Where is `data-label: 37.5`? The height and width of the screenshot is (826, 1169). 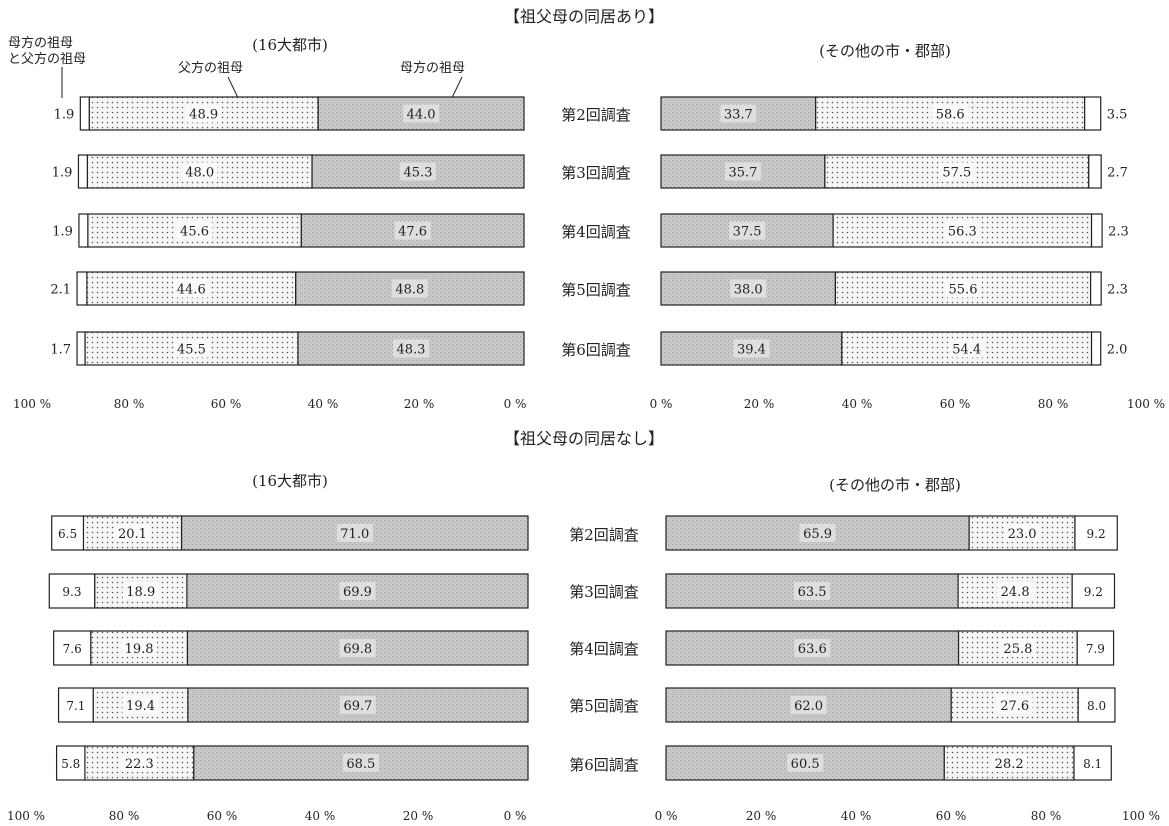 data-label: 37.5 is located at coordinates (747, 232).